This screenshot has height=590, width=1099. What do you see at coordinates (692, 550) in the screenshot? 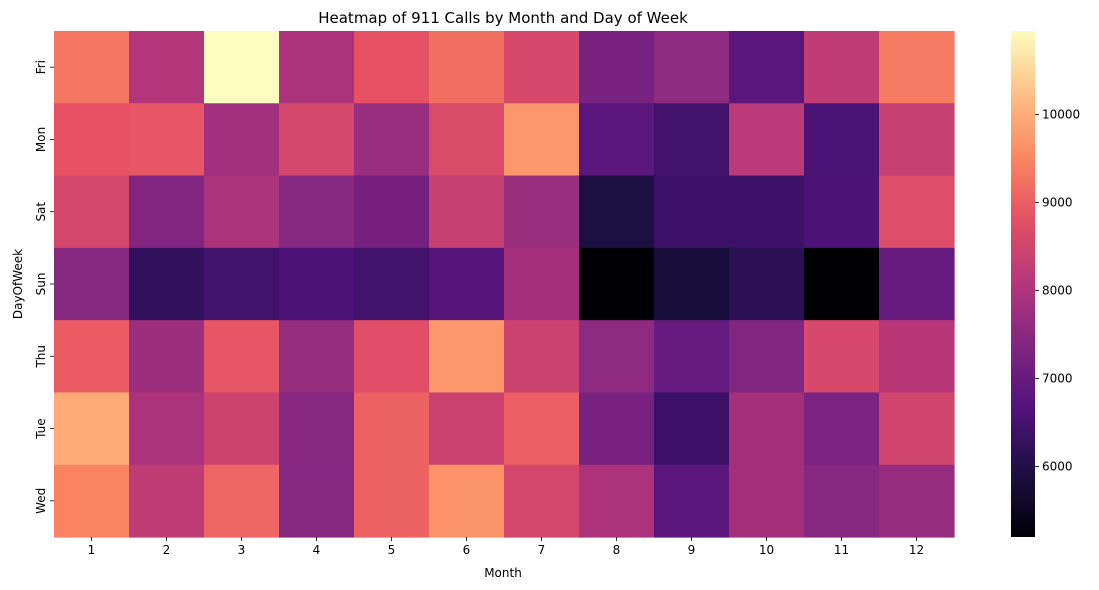
I see `x-tick-label: 9` at bounding box center [692, 550].